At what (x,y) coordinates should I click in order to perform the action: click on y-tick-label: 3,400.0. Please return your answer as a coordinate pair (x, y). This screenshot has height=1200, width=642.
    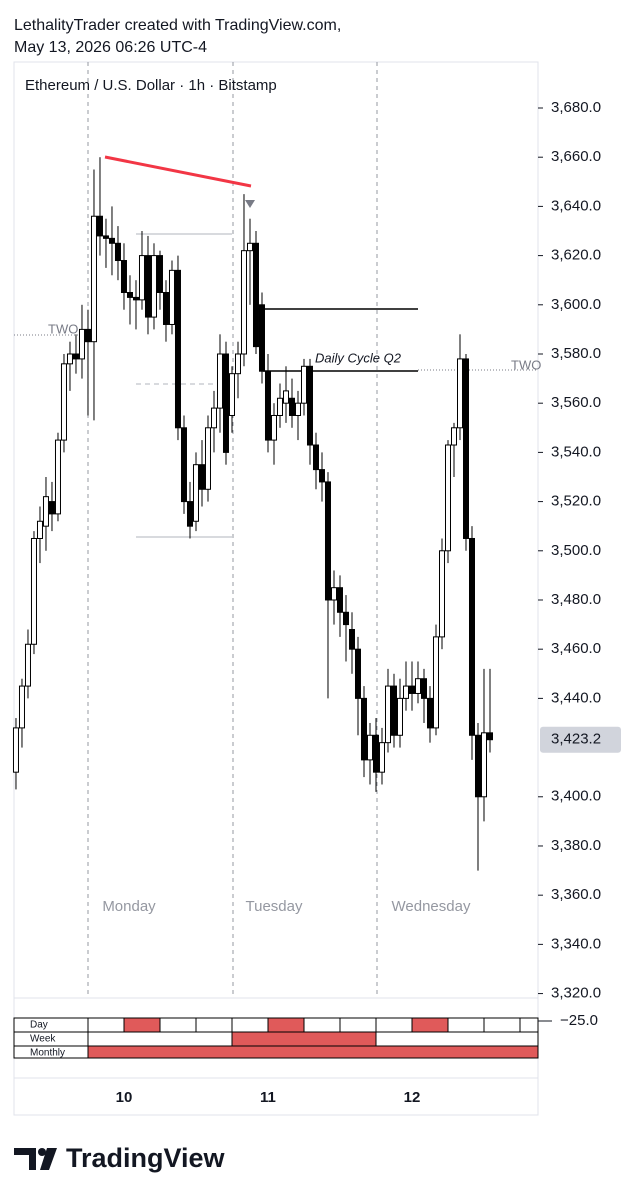
    Looking at the image, I should click on (576, 796).